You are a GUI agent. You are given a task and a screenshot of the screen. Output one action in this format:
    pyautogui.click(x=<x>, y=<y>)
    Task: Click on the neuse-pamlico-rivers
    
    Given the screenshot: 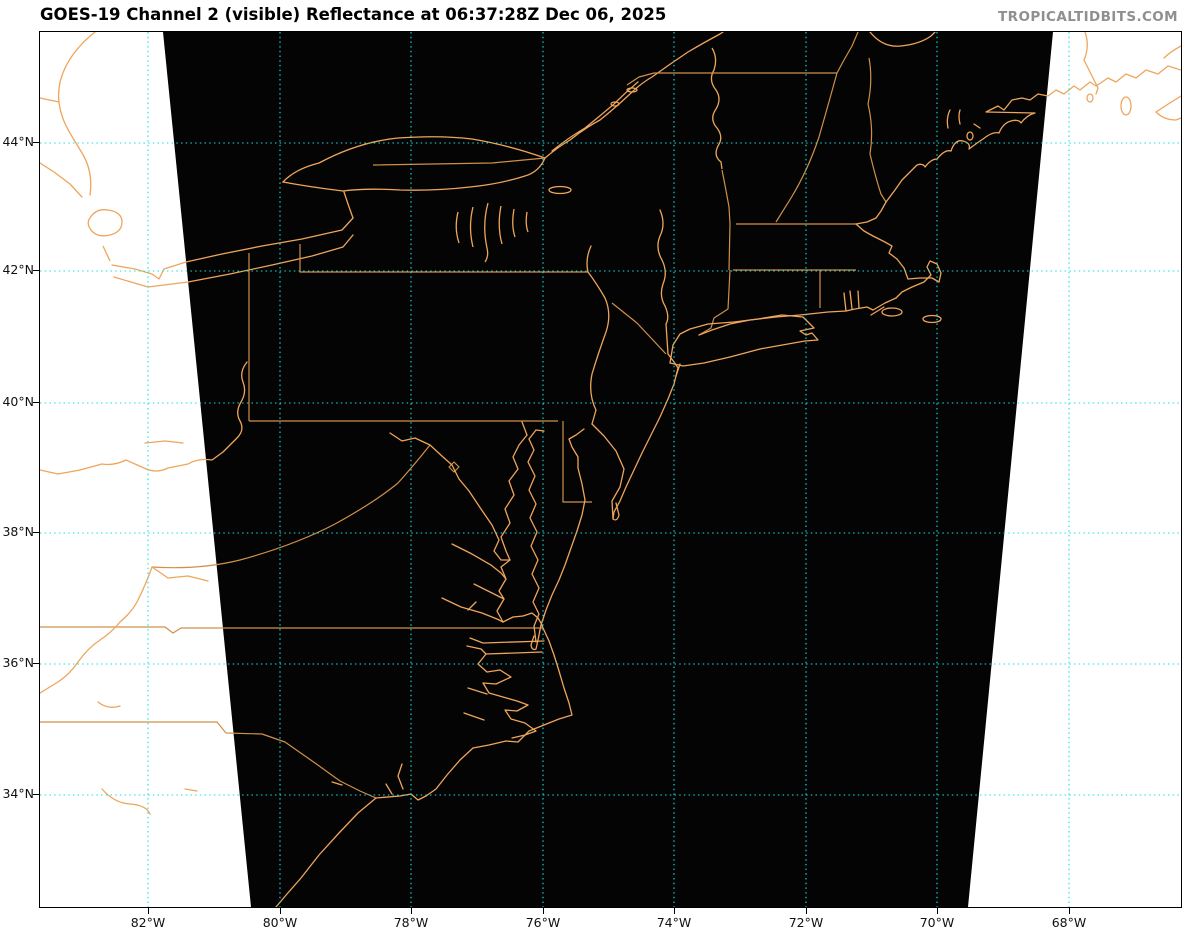 What is the action you would take?
    pyautogui.click(x=475, y=704)
    